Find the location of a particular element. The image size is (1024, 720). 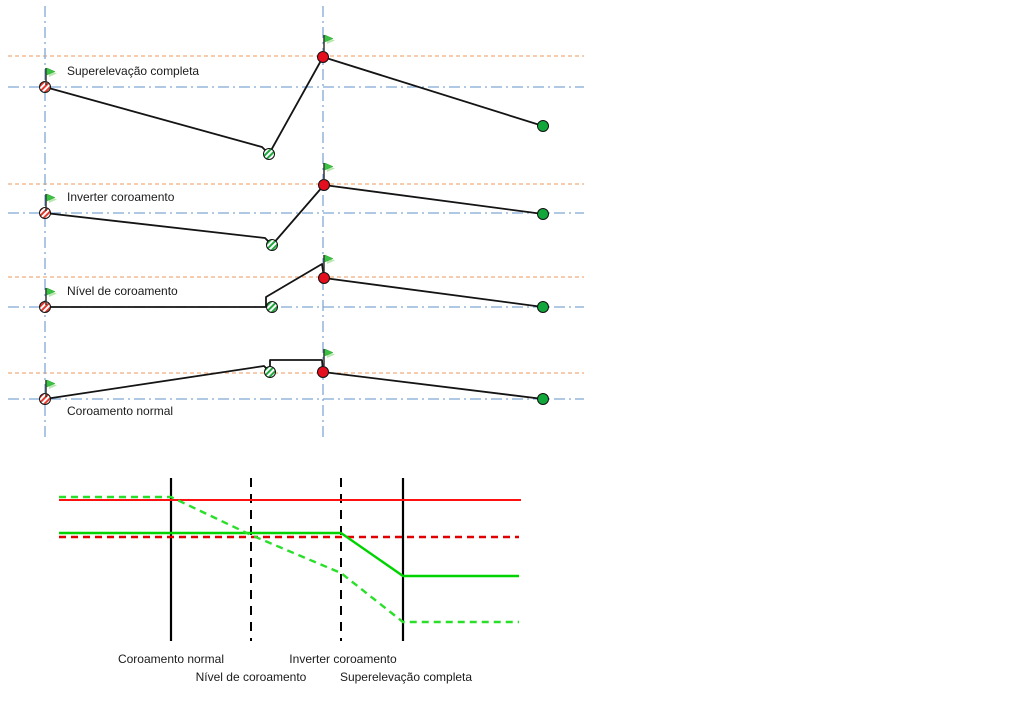

series-edge-green-dashed is located at coordinates (289, 559).